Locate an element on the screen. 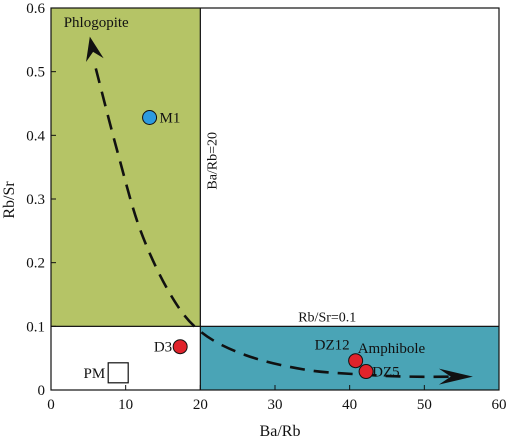  point-m1 is located at coordinates (150, 118).